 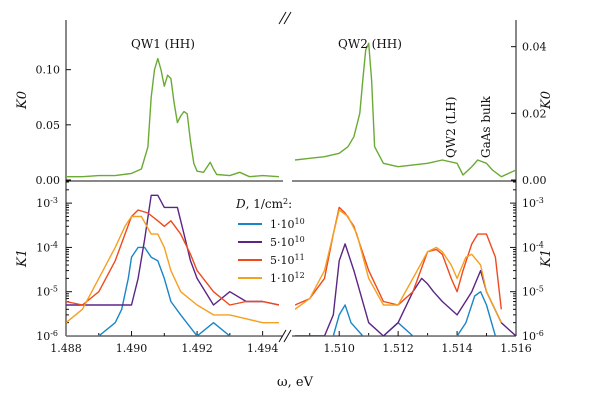 I want to click on bottom-left-ylabel: K1, so click(x=22, y=258).